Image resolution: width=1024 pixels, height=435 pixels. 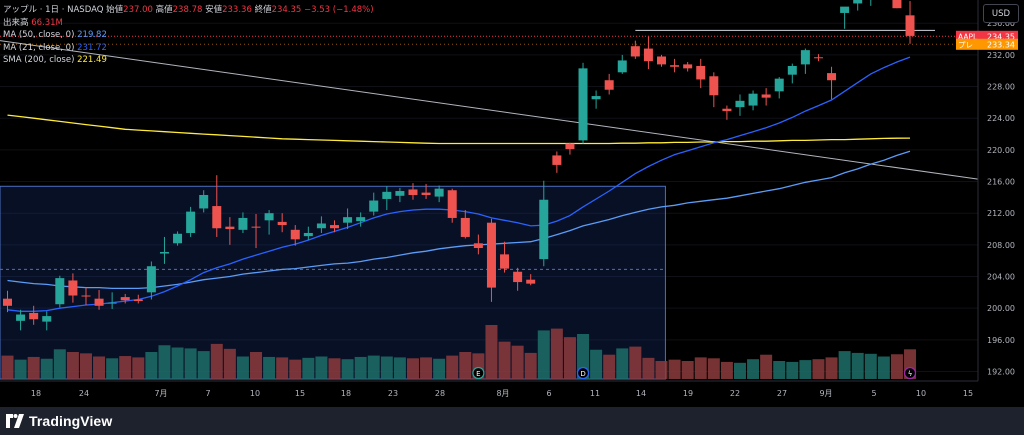 What do you see at coordinates (187, 10) in the screenshot?
I see `high-value: 238.78` at bounding box center [187, 10].